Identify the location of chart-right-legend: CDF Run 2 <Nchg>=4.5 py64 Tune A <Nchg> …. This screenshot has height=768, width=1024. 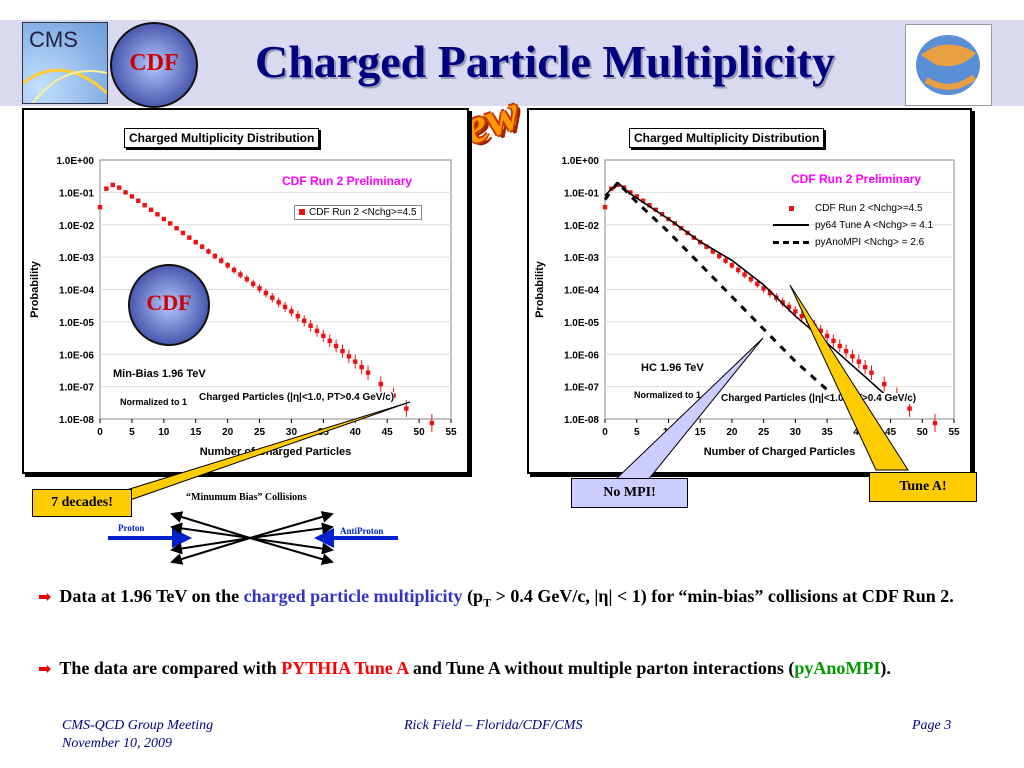
(853, 225).